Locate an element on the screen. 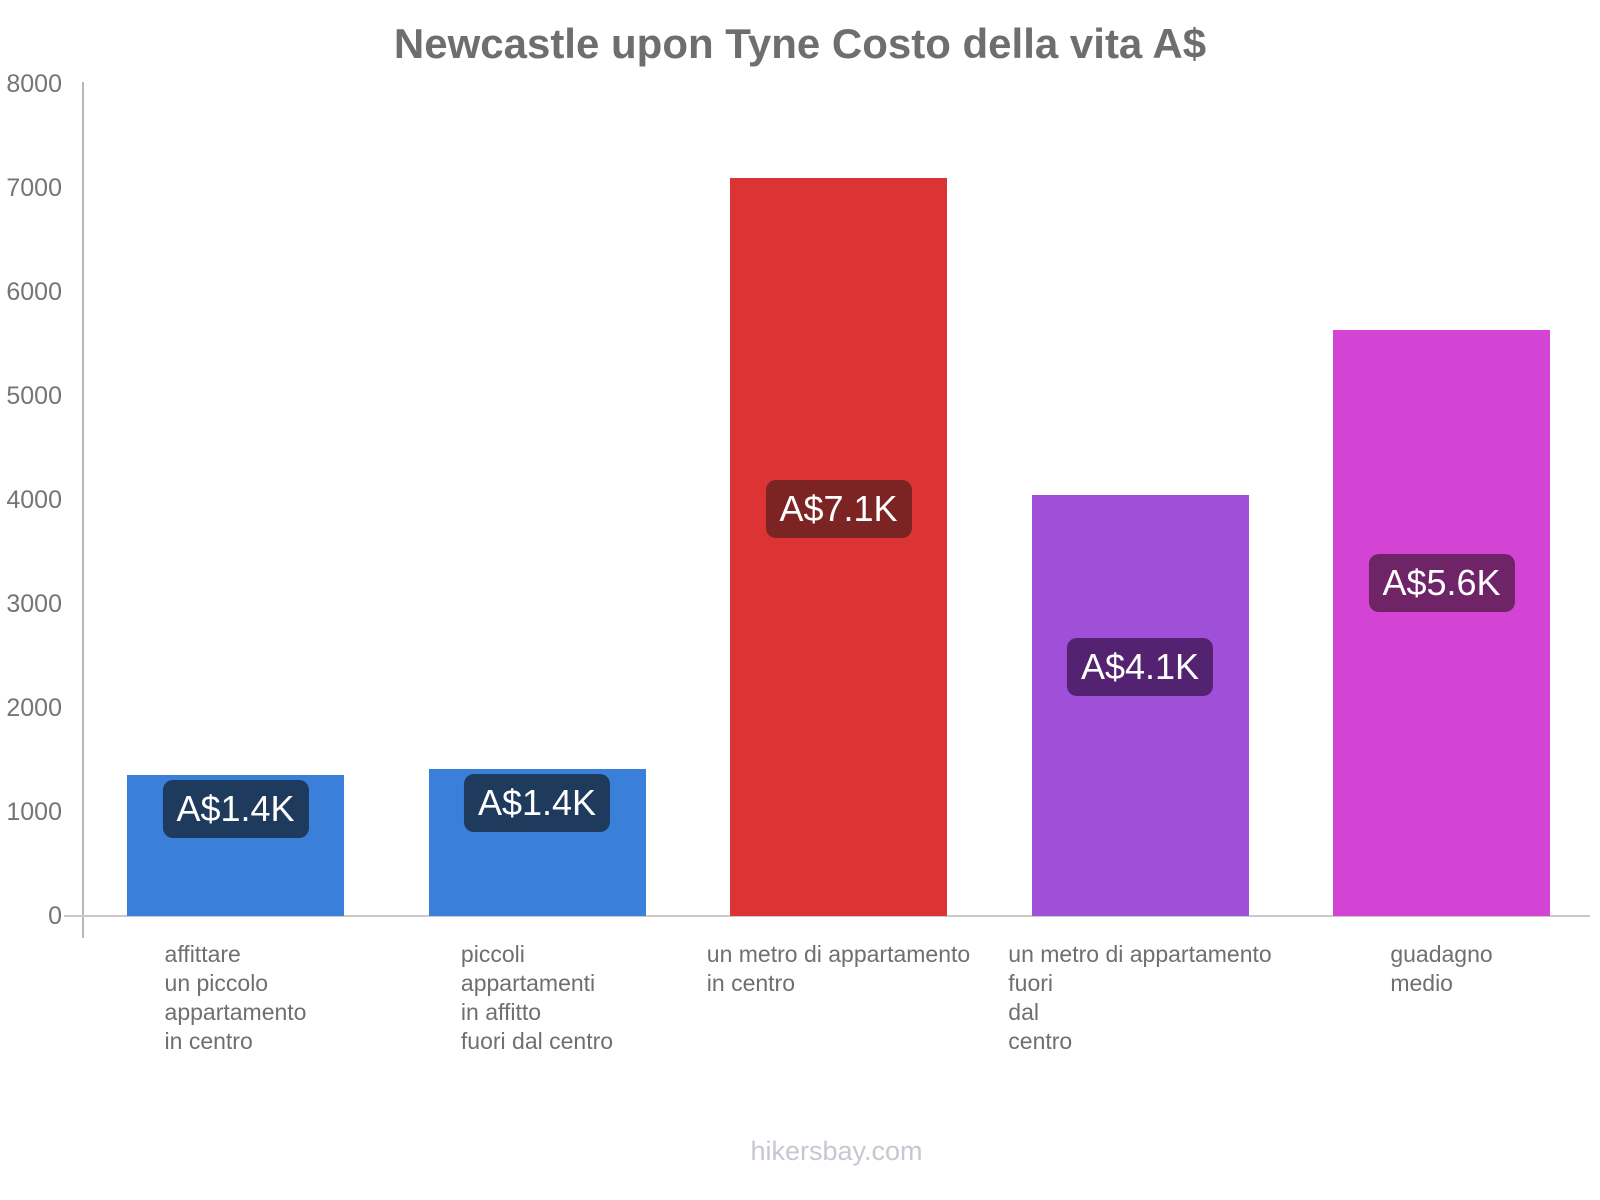  bar-1: A$1.4K is located at coordinates (537, 842).